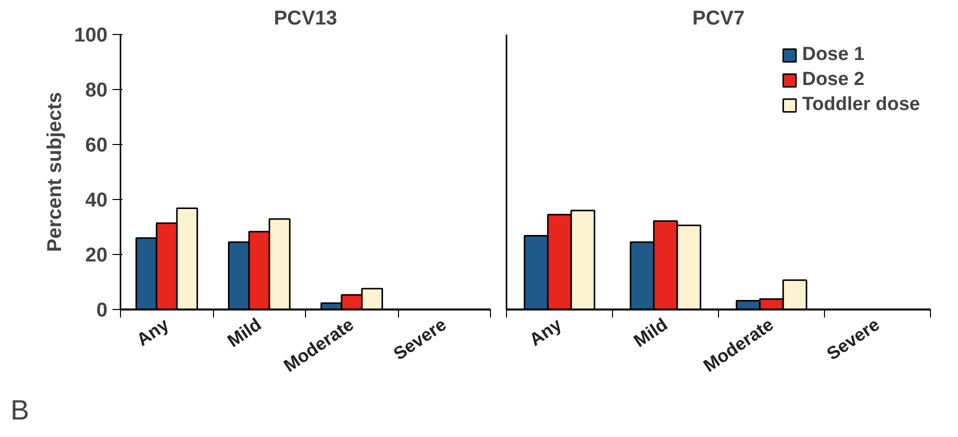  Describe the element at coordinates (833, 55) in the screenshot. I see `legend-label: Dose 1` at that location.